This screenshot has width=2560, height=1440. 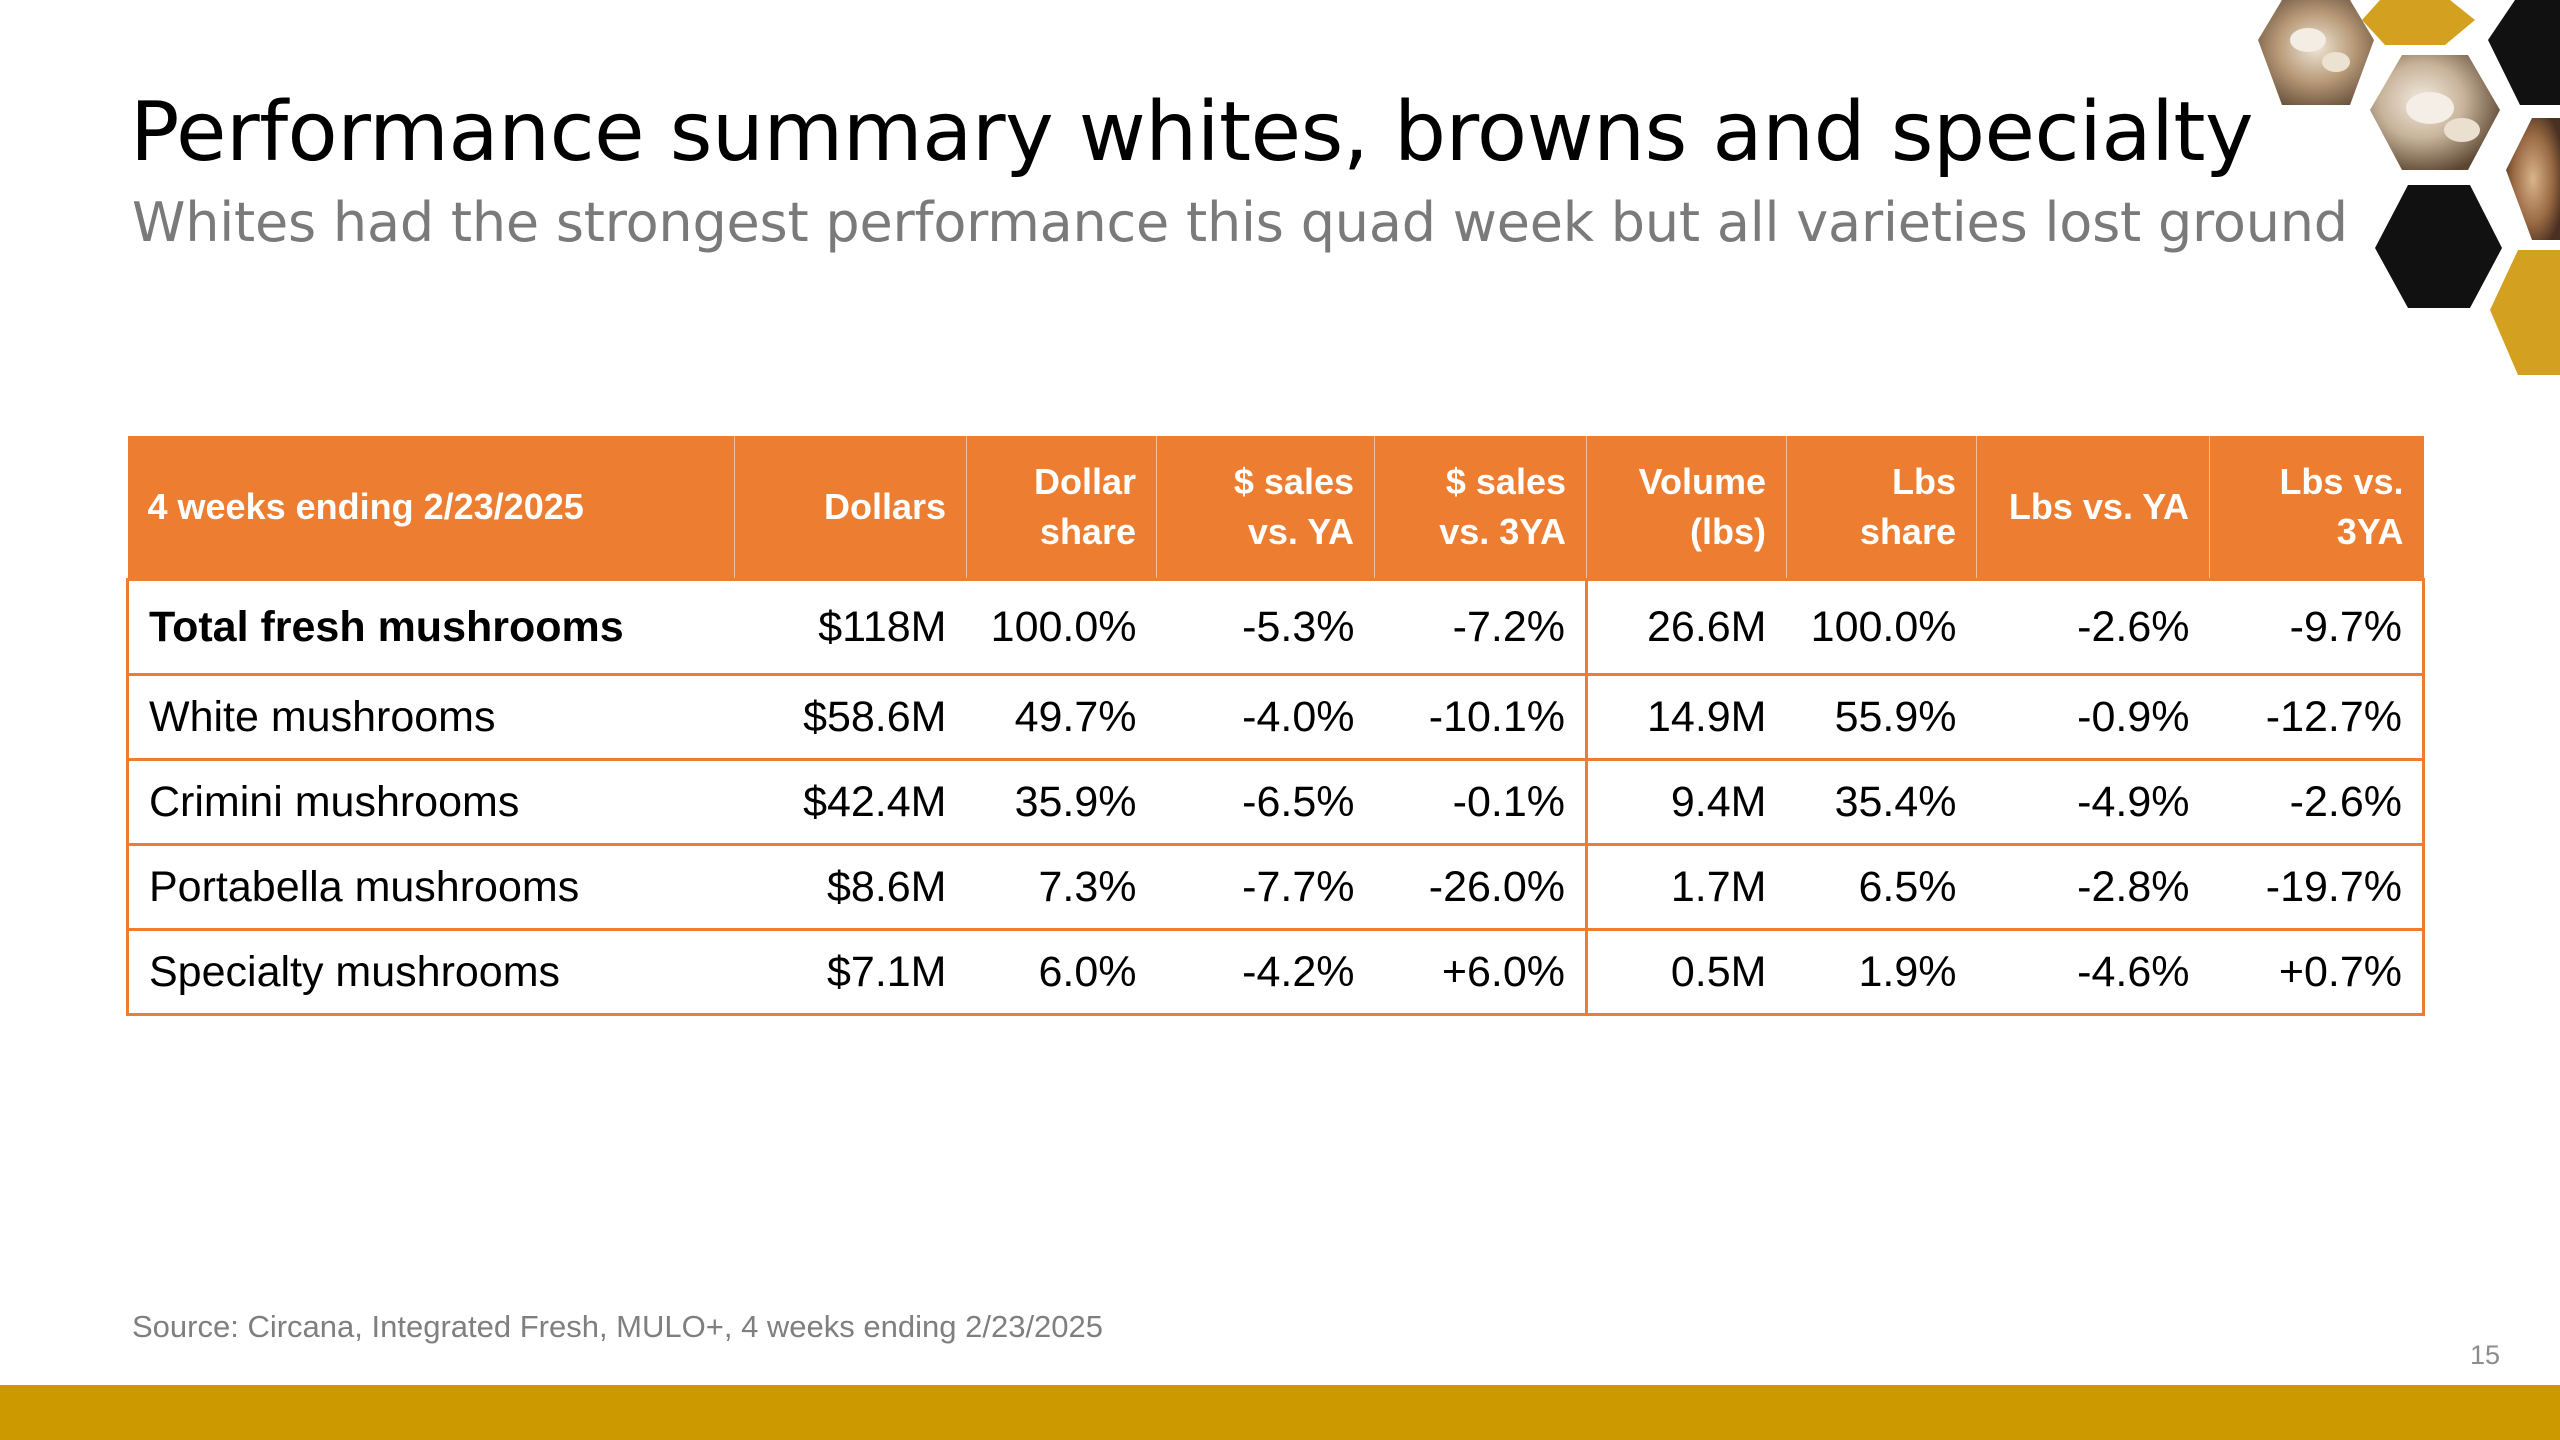 What do you see at coordinates (1480, 802) in the screenshot?
I see `cell-sales-vs-3ya: -0.1%` at bounding box center [1480, 802].